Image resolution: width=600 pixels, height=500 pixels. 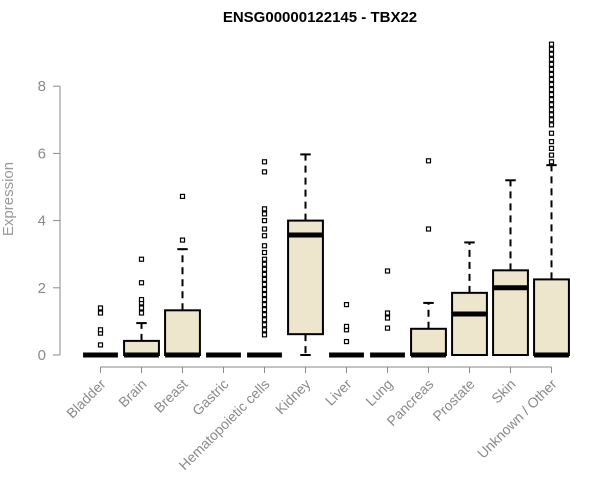 I want to click on x-tick-label: Lung, so click(x=378, y=392).